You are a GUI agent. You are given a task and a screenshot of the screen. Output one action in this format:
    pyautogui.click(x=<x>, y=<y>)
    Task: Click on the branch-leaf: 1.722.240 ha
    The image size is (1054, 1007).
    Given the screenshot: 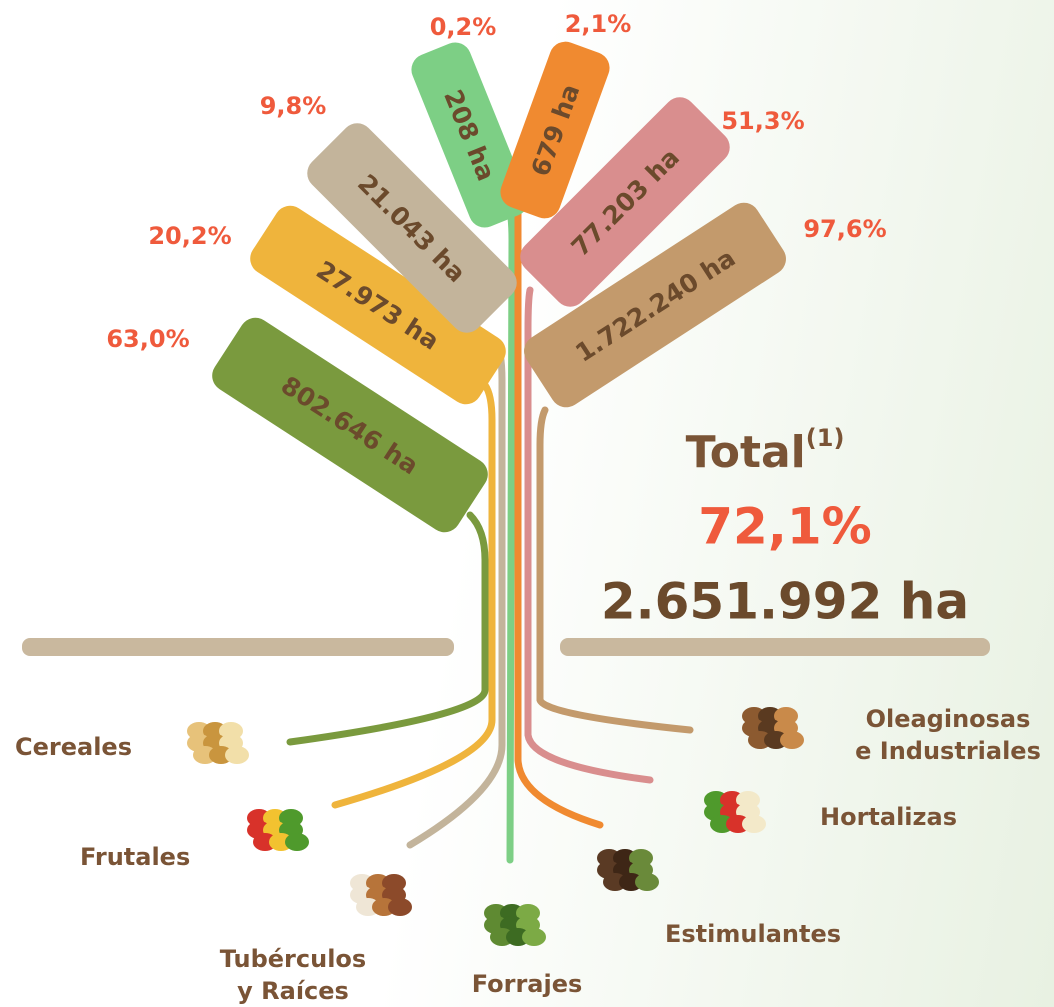 What is the action you would take?
    pyautogui.click(x=655, y=305)
    